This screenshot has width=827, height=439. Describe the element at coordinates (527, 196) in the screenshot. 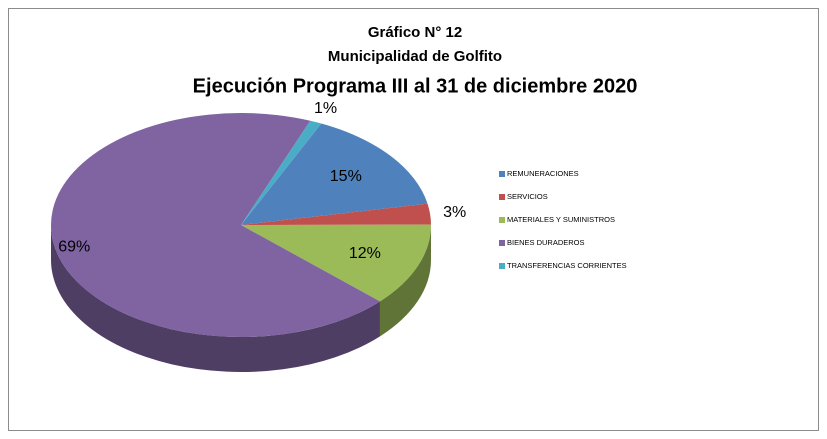

I see `legend-label: SERVICIOS` at that location.